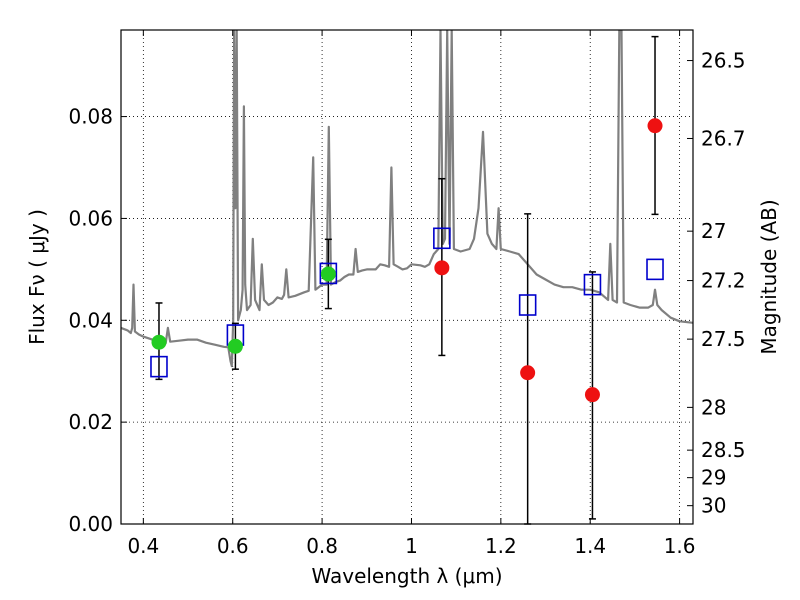 The height and width of the screenshot is (600, 800). I want to click on y2-tick-label: 28, so click(713, 407).